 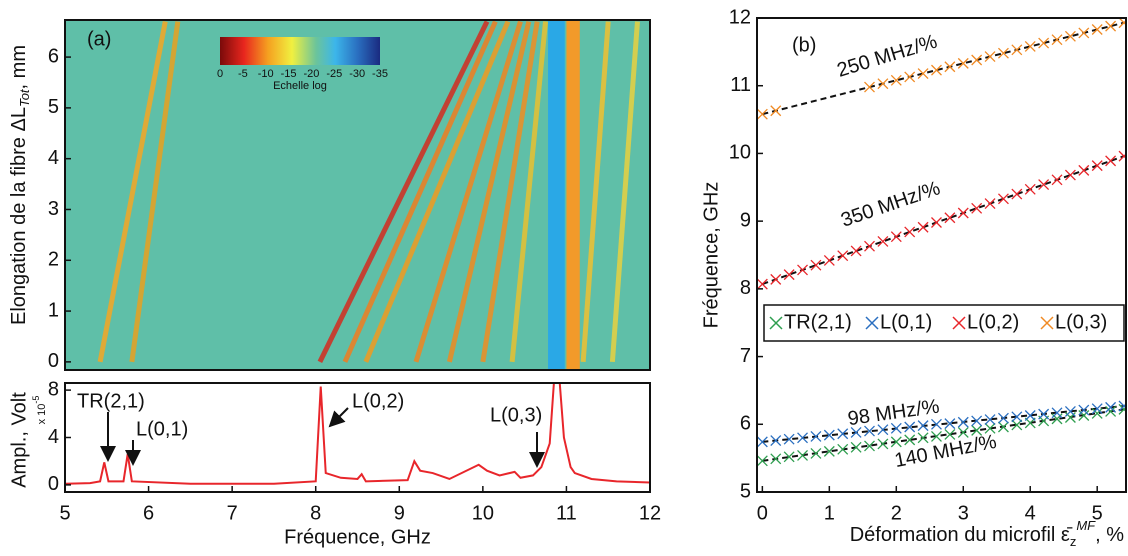 I want to click on x-tick-label: 6, so click(x=148, y=513).